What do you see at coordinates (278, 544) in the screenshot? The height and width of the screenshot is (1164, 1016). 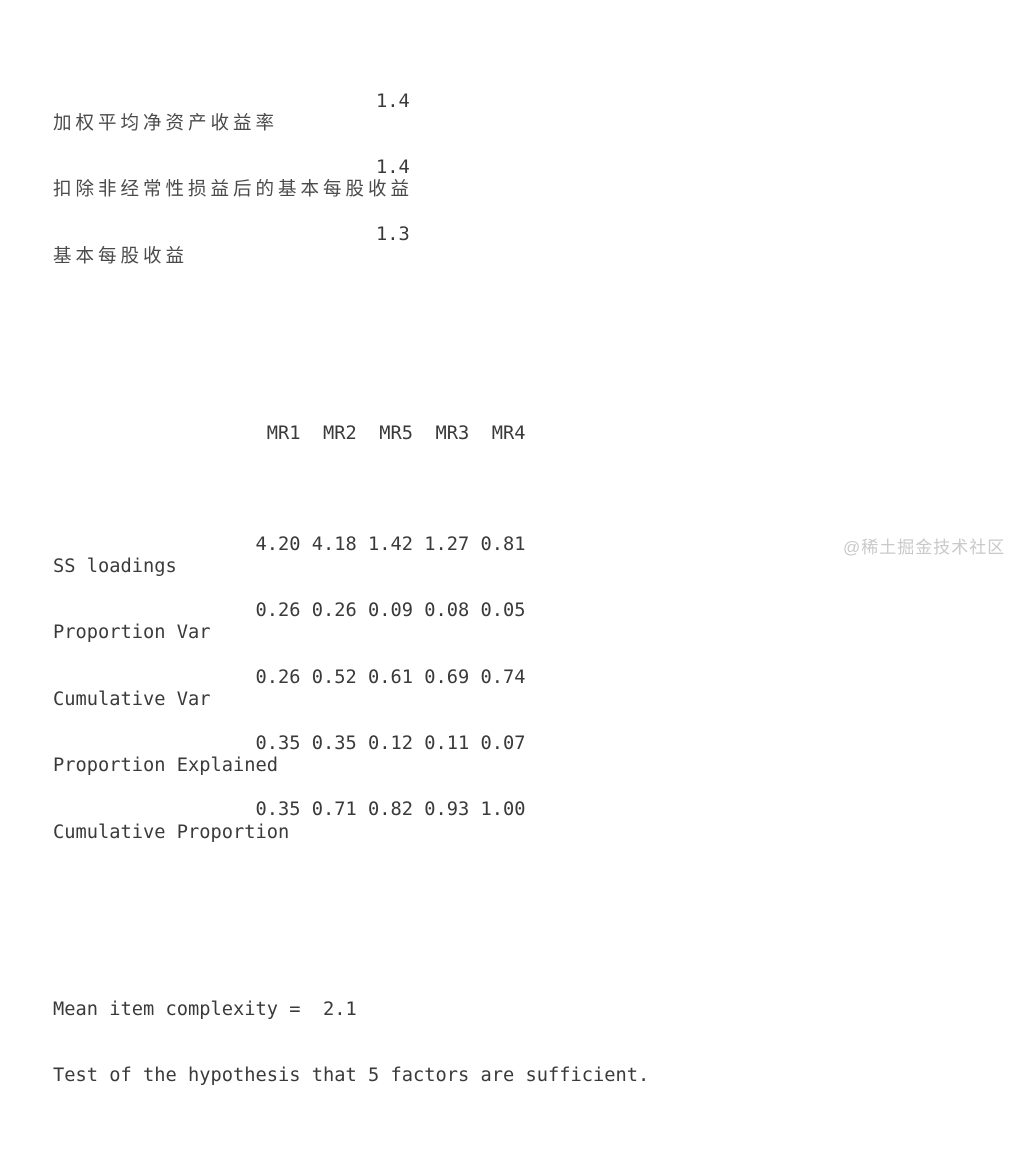 I see `table-cell: 4.20` at bounding box center [278, 544].